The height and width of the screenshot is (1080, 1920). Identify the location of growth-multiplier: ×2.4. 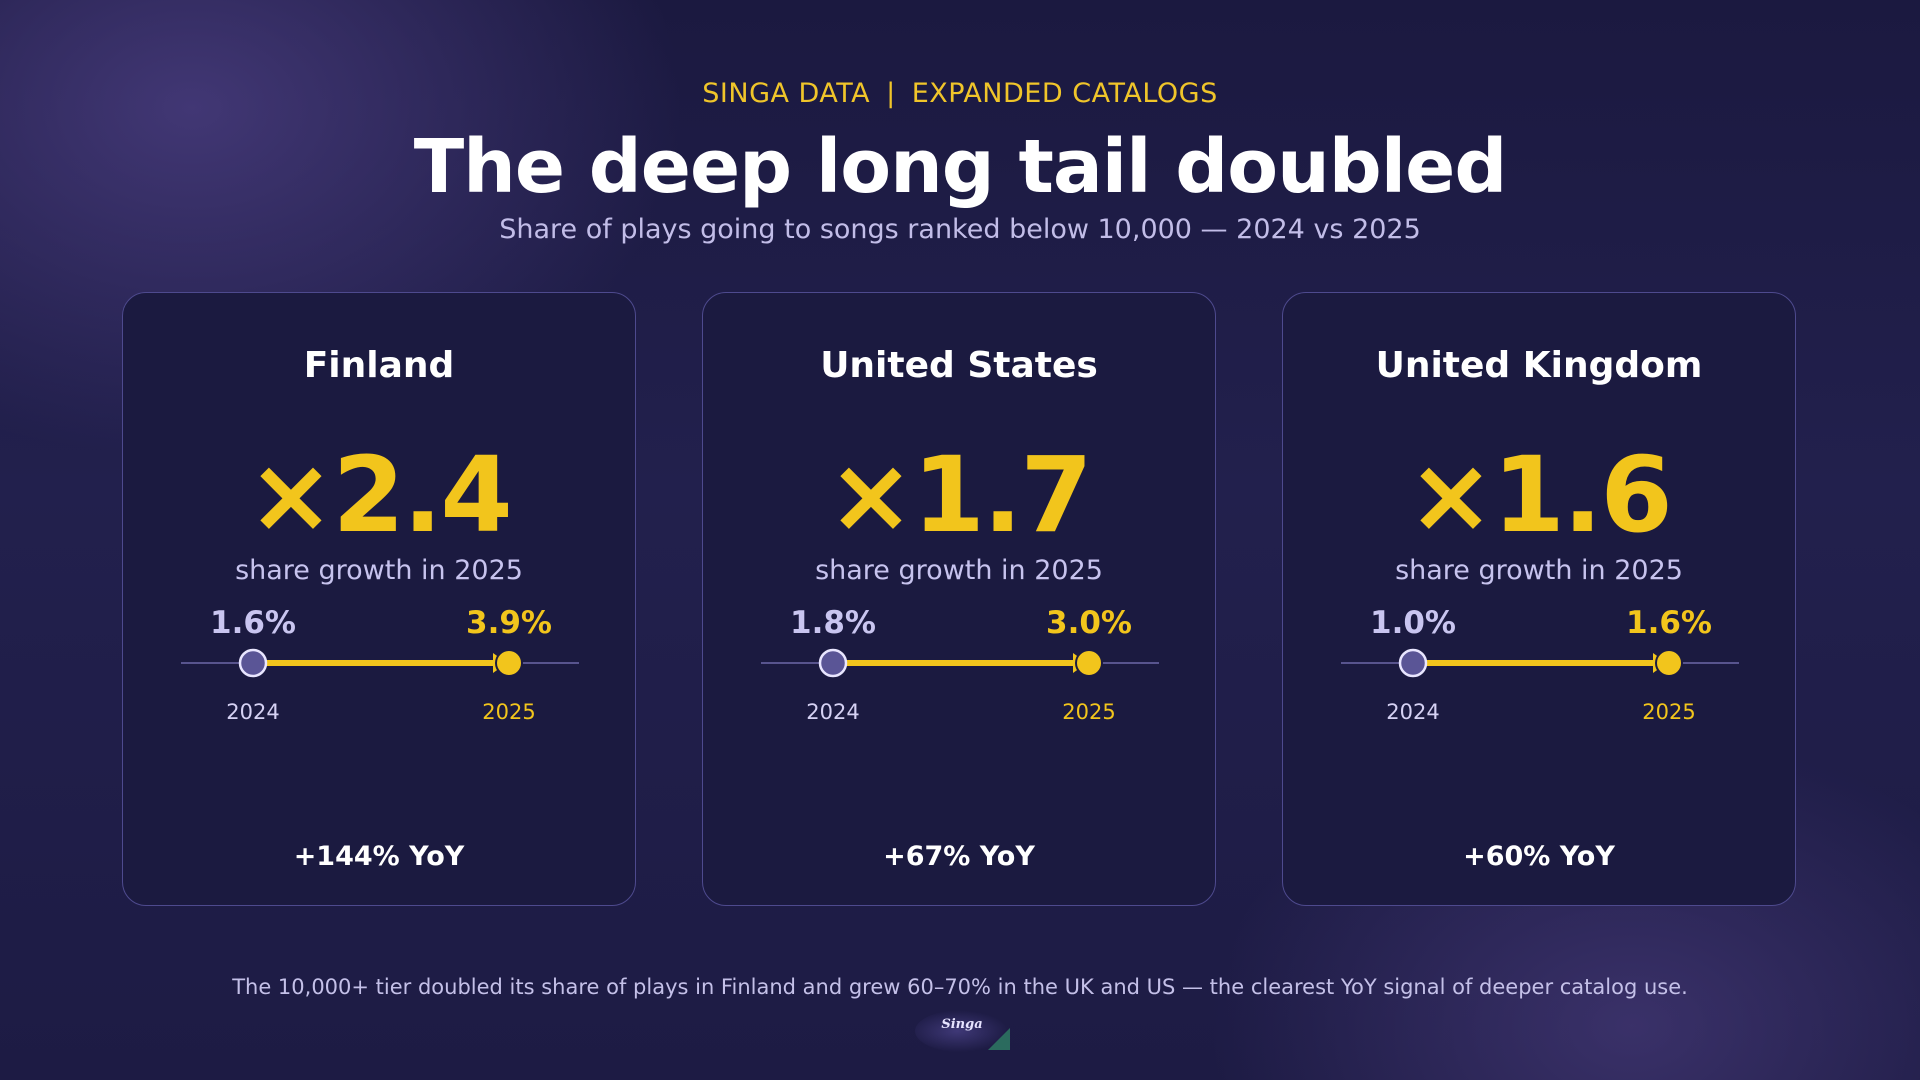
(379, 495).